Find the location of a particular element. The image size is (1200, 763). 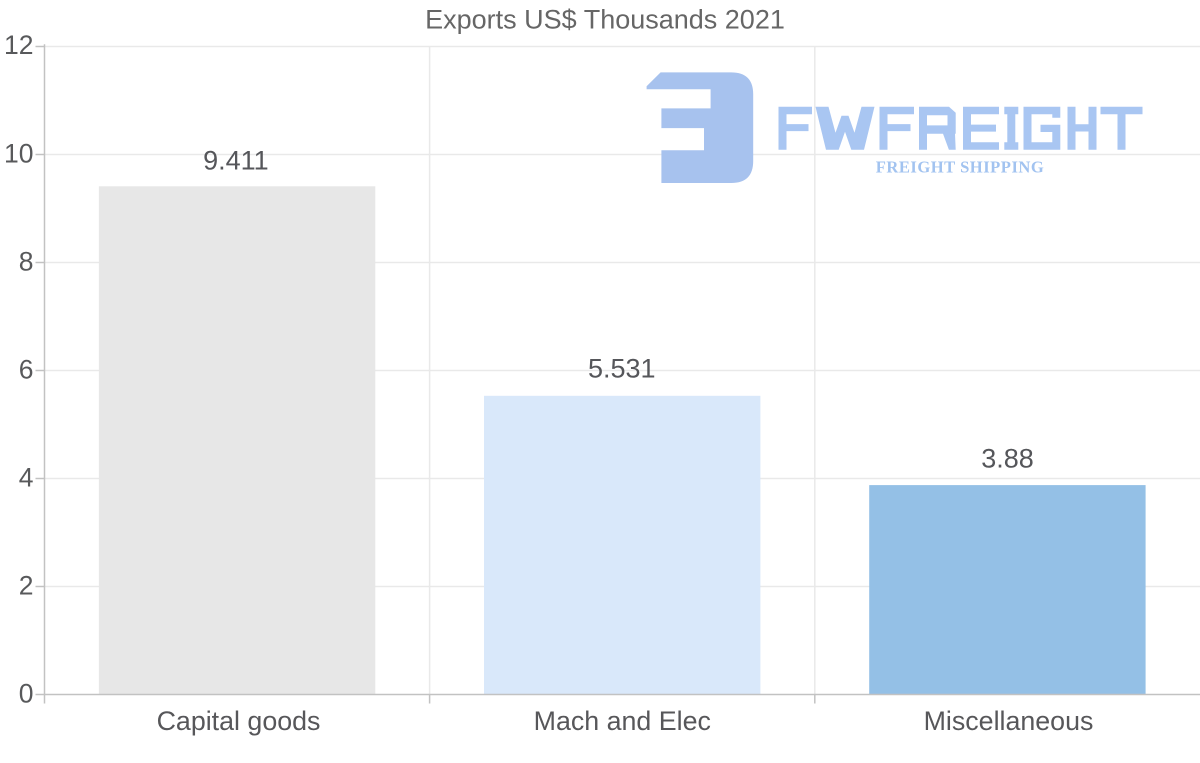

svg-text: 10 is located at coordinates (18, 154).